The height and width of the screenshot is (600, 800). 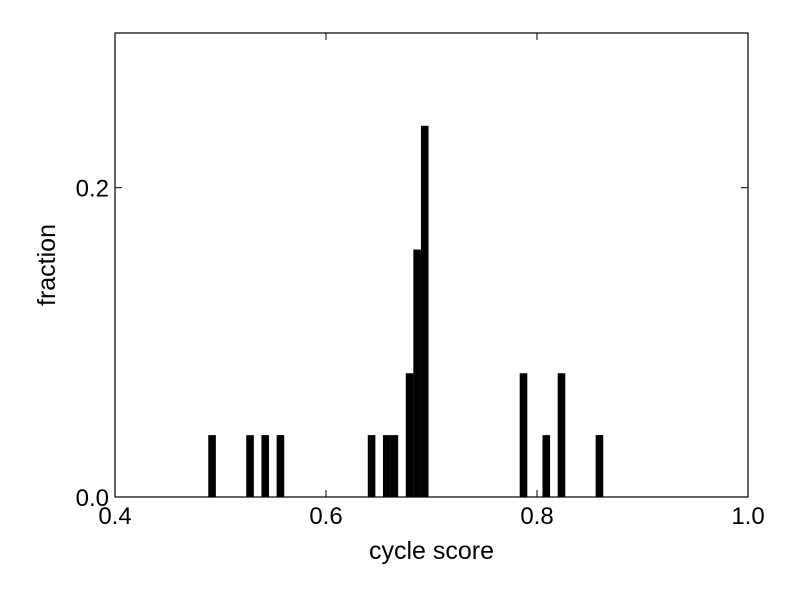 I want to click on y-axis-label: fraction, so click(x=47, y=265).